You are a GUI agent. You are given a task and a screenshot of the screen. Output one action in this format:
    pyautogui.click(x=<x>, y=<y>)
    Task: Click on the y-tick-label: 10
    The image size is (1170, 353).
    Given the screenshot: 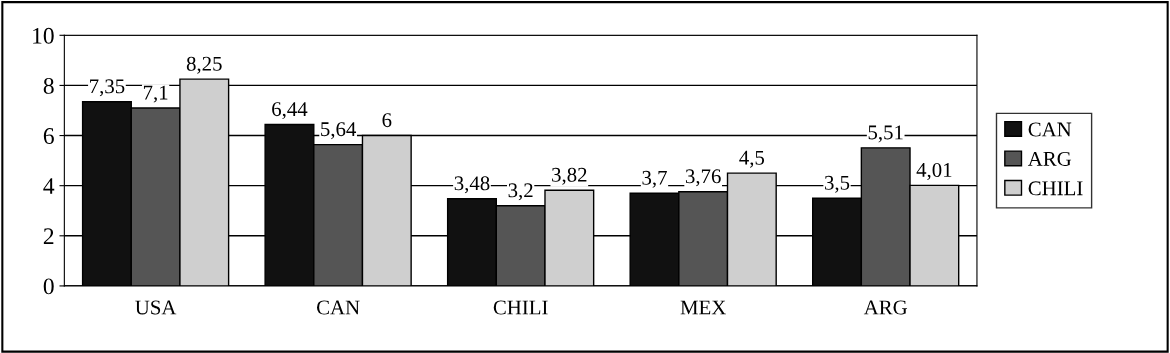 What is the action you would take?
    pyautogui.click(x=43, y=35)
    